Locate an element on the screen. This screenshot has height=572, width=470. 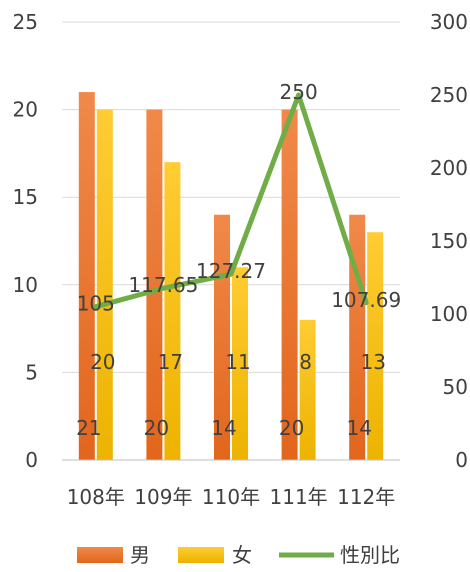
bar-male-data-label: 21 is located at coordinates (88, 428).